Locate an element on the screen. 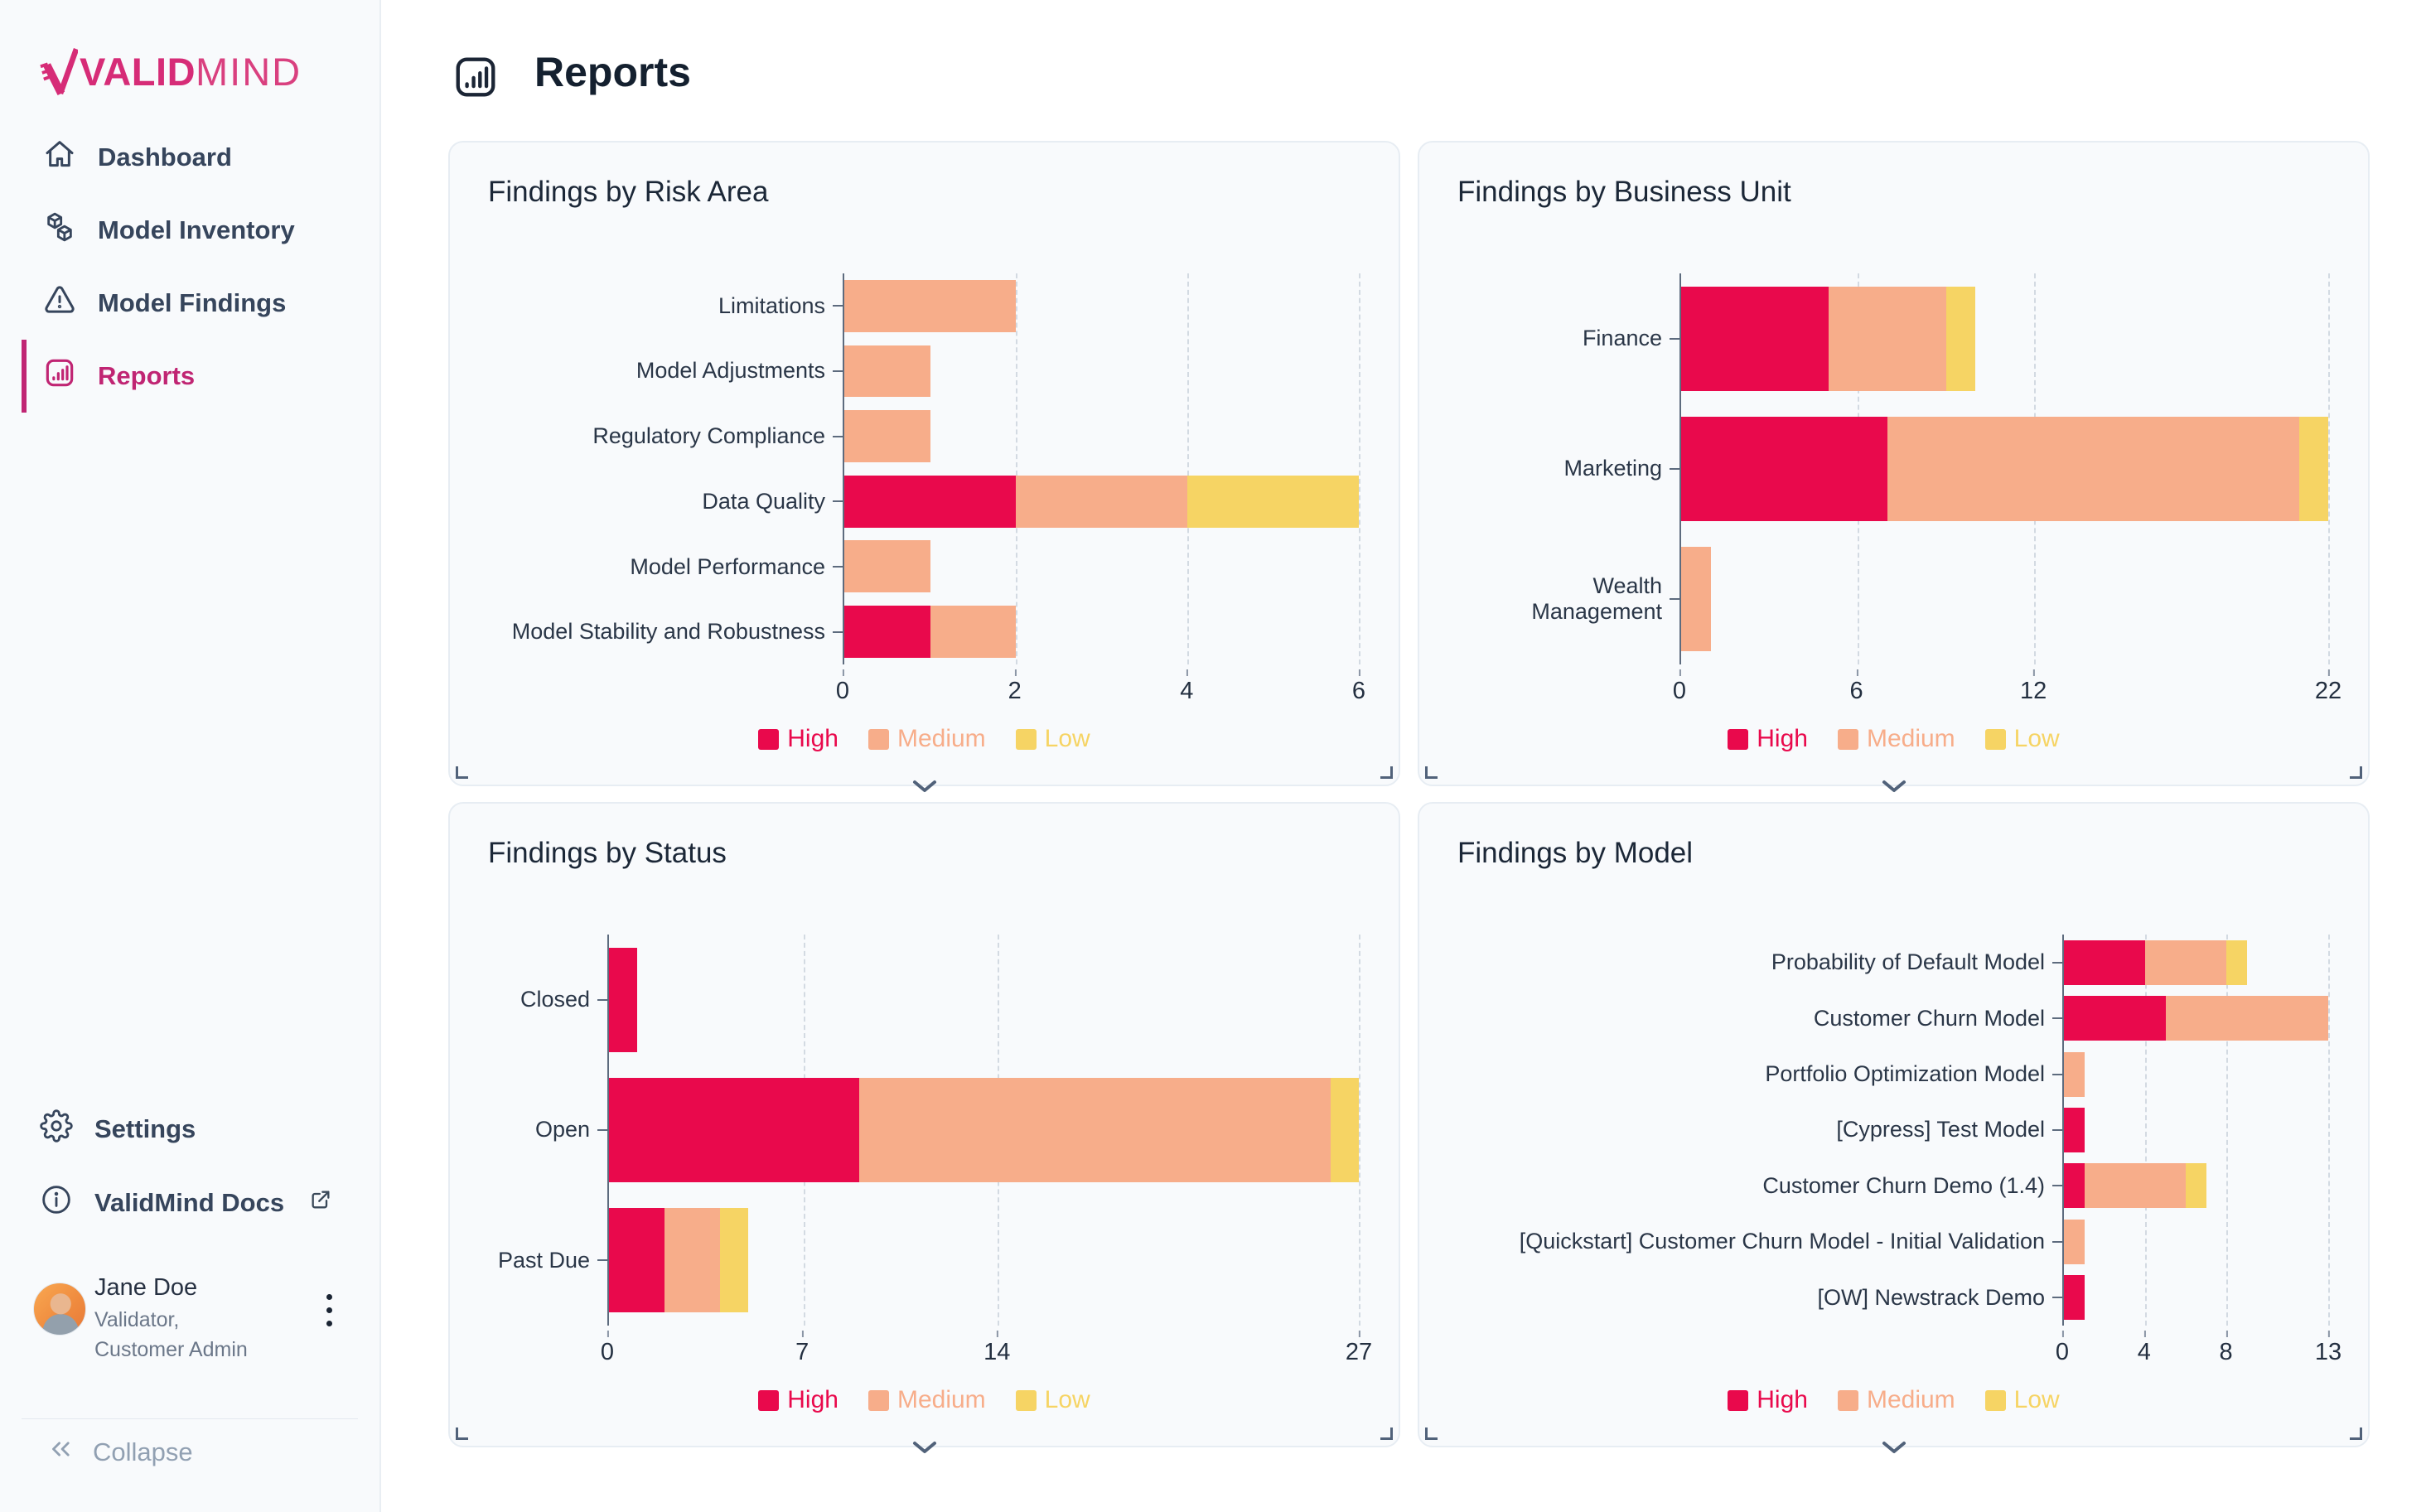 Image resolution: width=2426 pixels, height=1512 pixels. x-tick-label: 12 is located at coordinates (2033, 686).